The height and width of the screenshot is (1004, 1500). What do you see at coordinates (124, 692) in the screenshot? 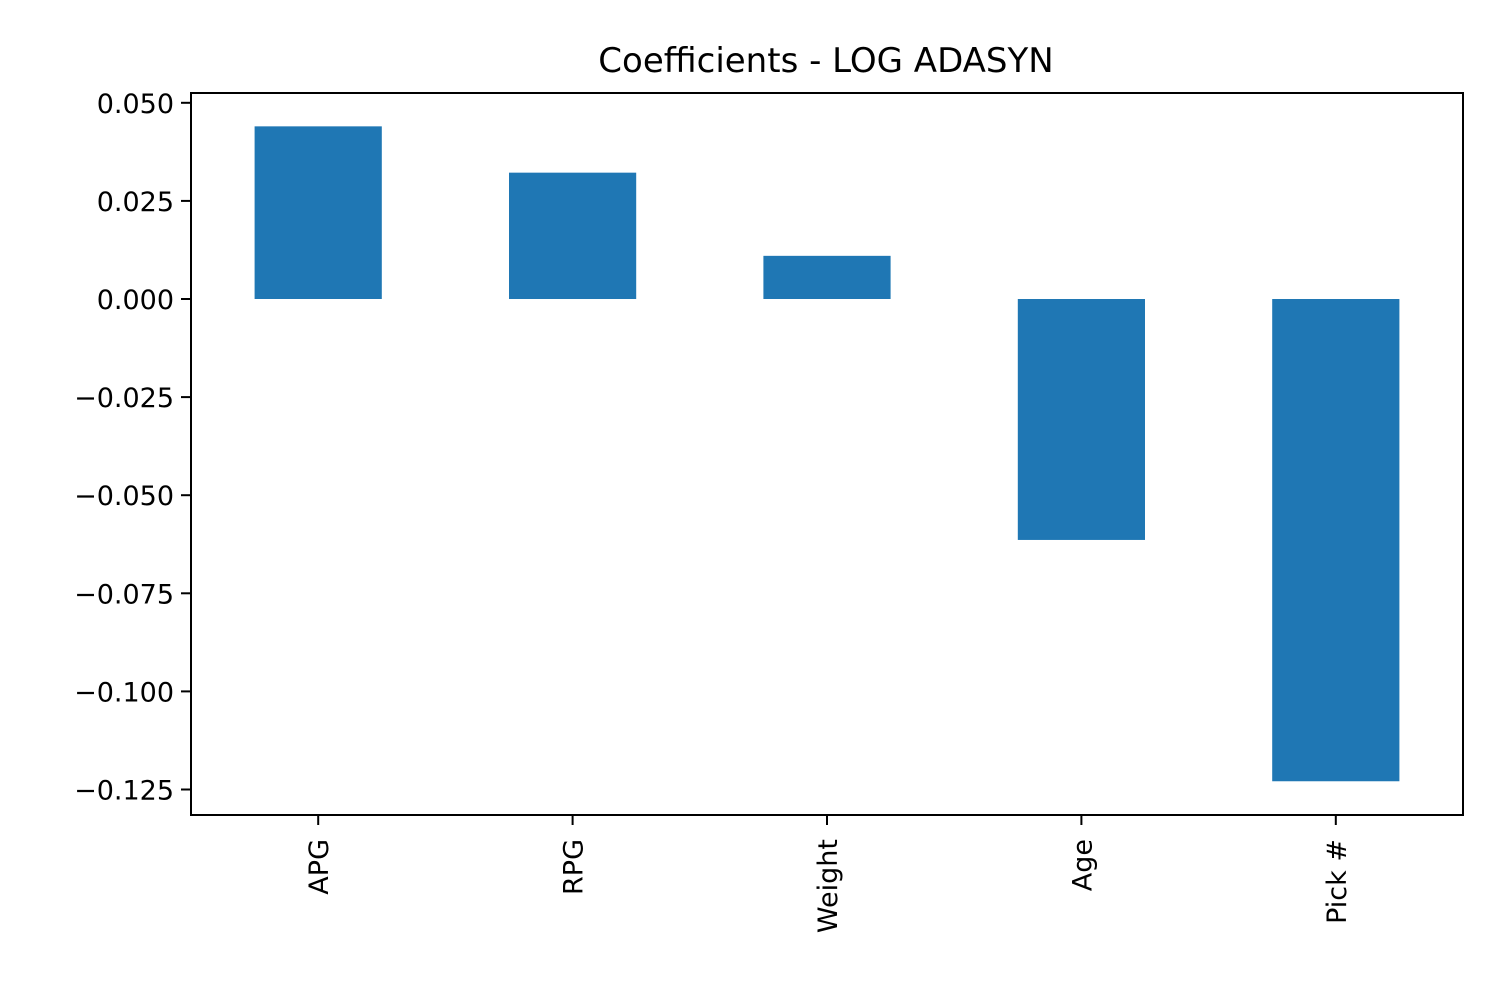
I see `y-tick-label: −0.100` at bounding box center [124, 692].